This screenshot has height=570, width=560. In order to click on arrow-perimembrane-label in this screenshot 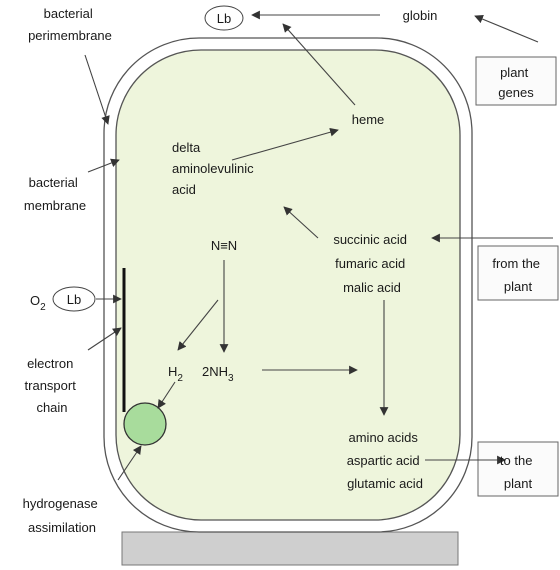, I will do `click(97, 89)`.